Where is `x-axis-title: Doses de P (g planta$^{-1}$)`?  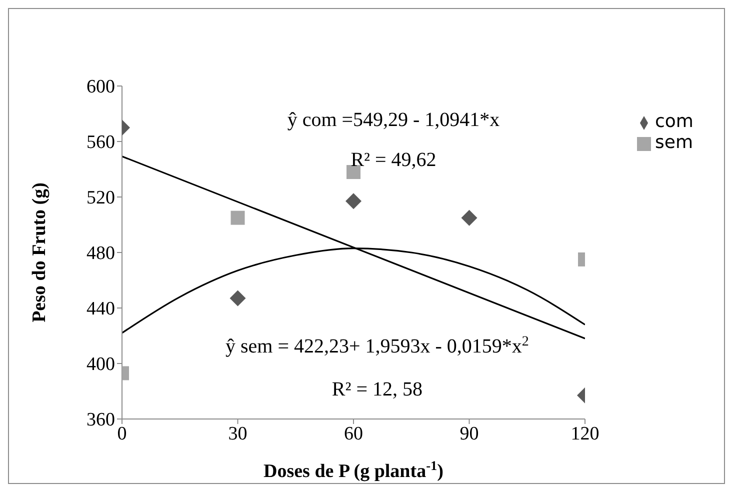
x-axis-title: Doses de P (g planta$^{-1}$) is located at coordinates (354, 470).